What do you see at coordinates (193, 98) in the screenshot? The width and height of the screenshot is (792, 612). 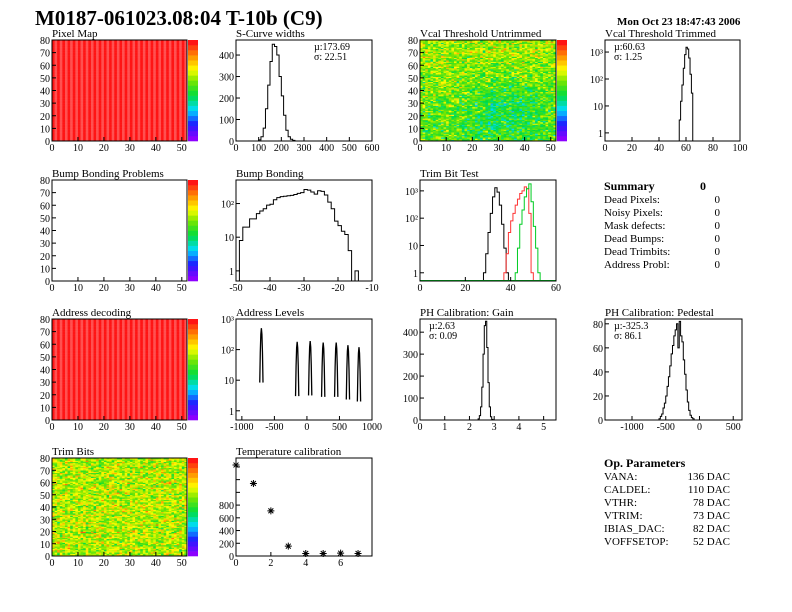 I see `colorbar-segment` at bounding box center [193, 98].